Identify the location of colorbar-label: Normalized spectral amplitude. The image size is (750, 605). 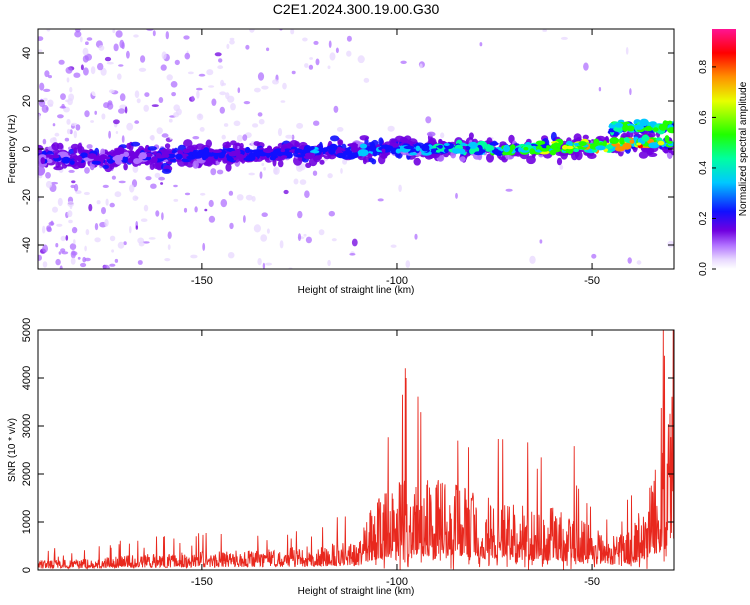
(743, 148).